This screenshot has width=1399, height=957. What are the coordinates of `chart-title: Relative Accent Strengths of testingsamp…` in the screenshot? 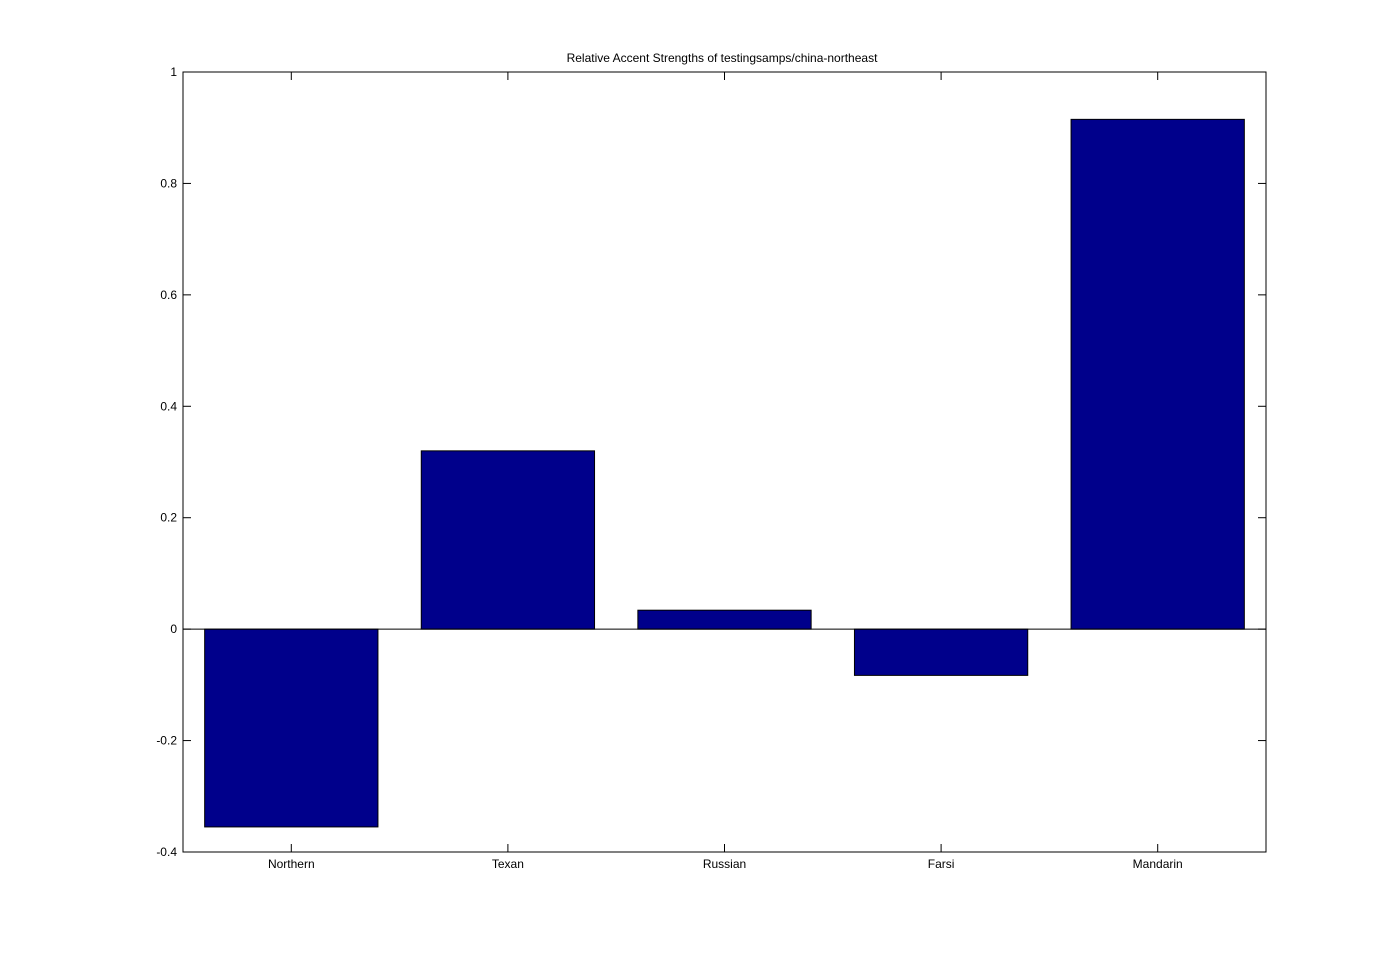 It's located at (723, 58).